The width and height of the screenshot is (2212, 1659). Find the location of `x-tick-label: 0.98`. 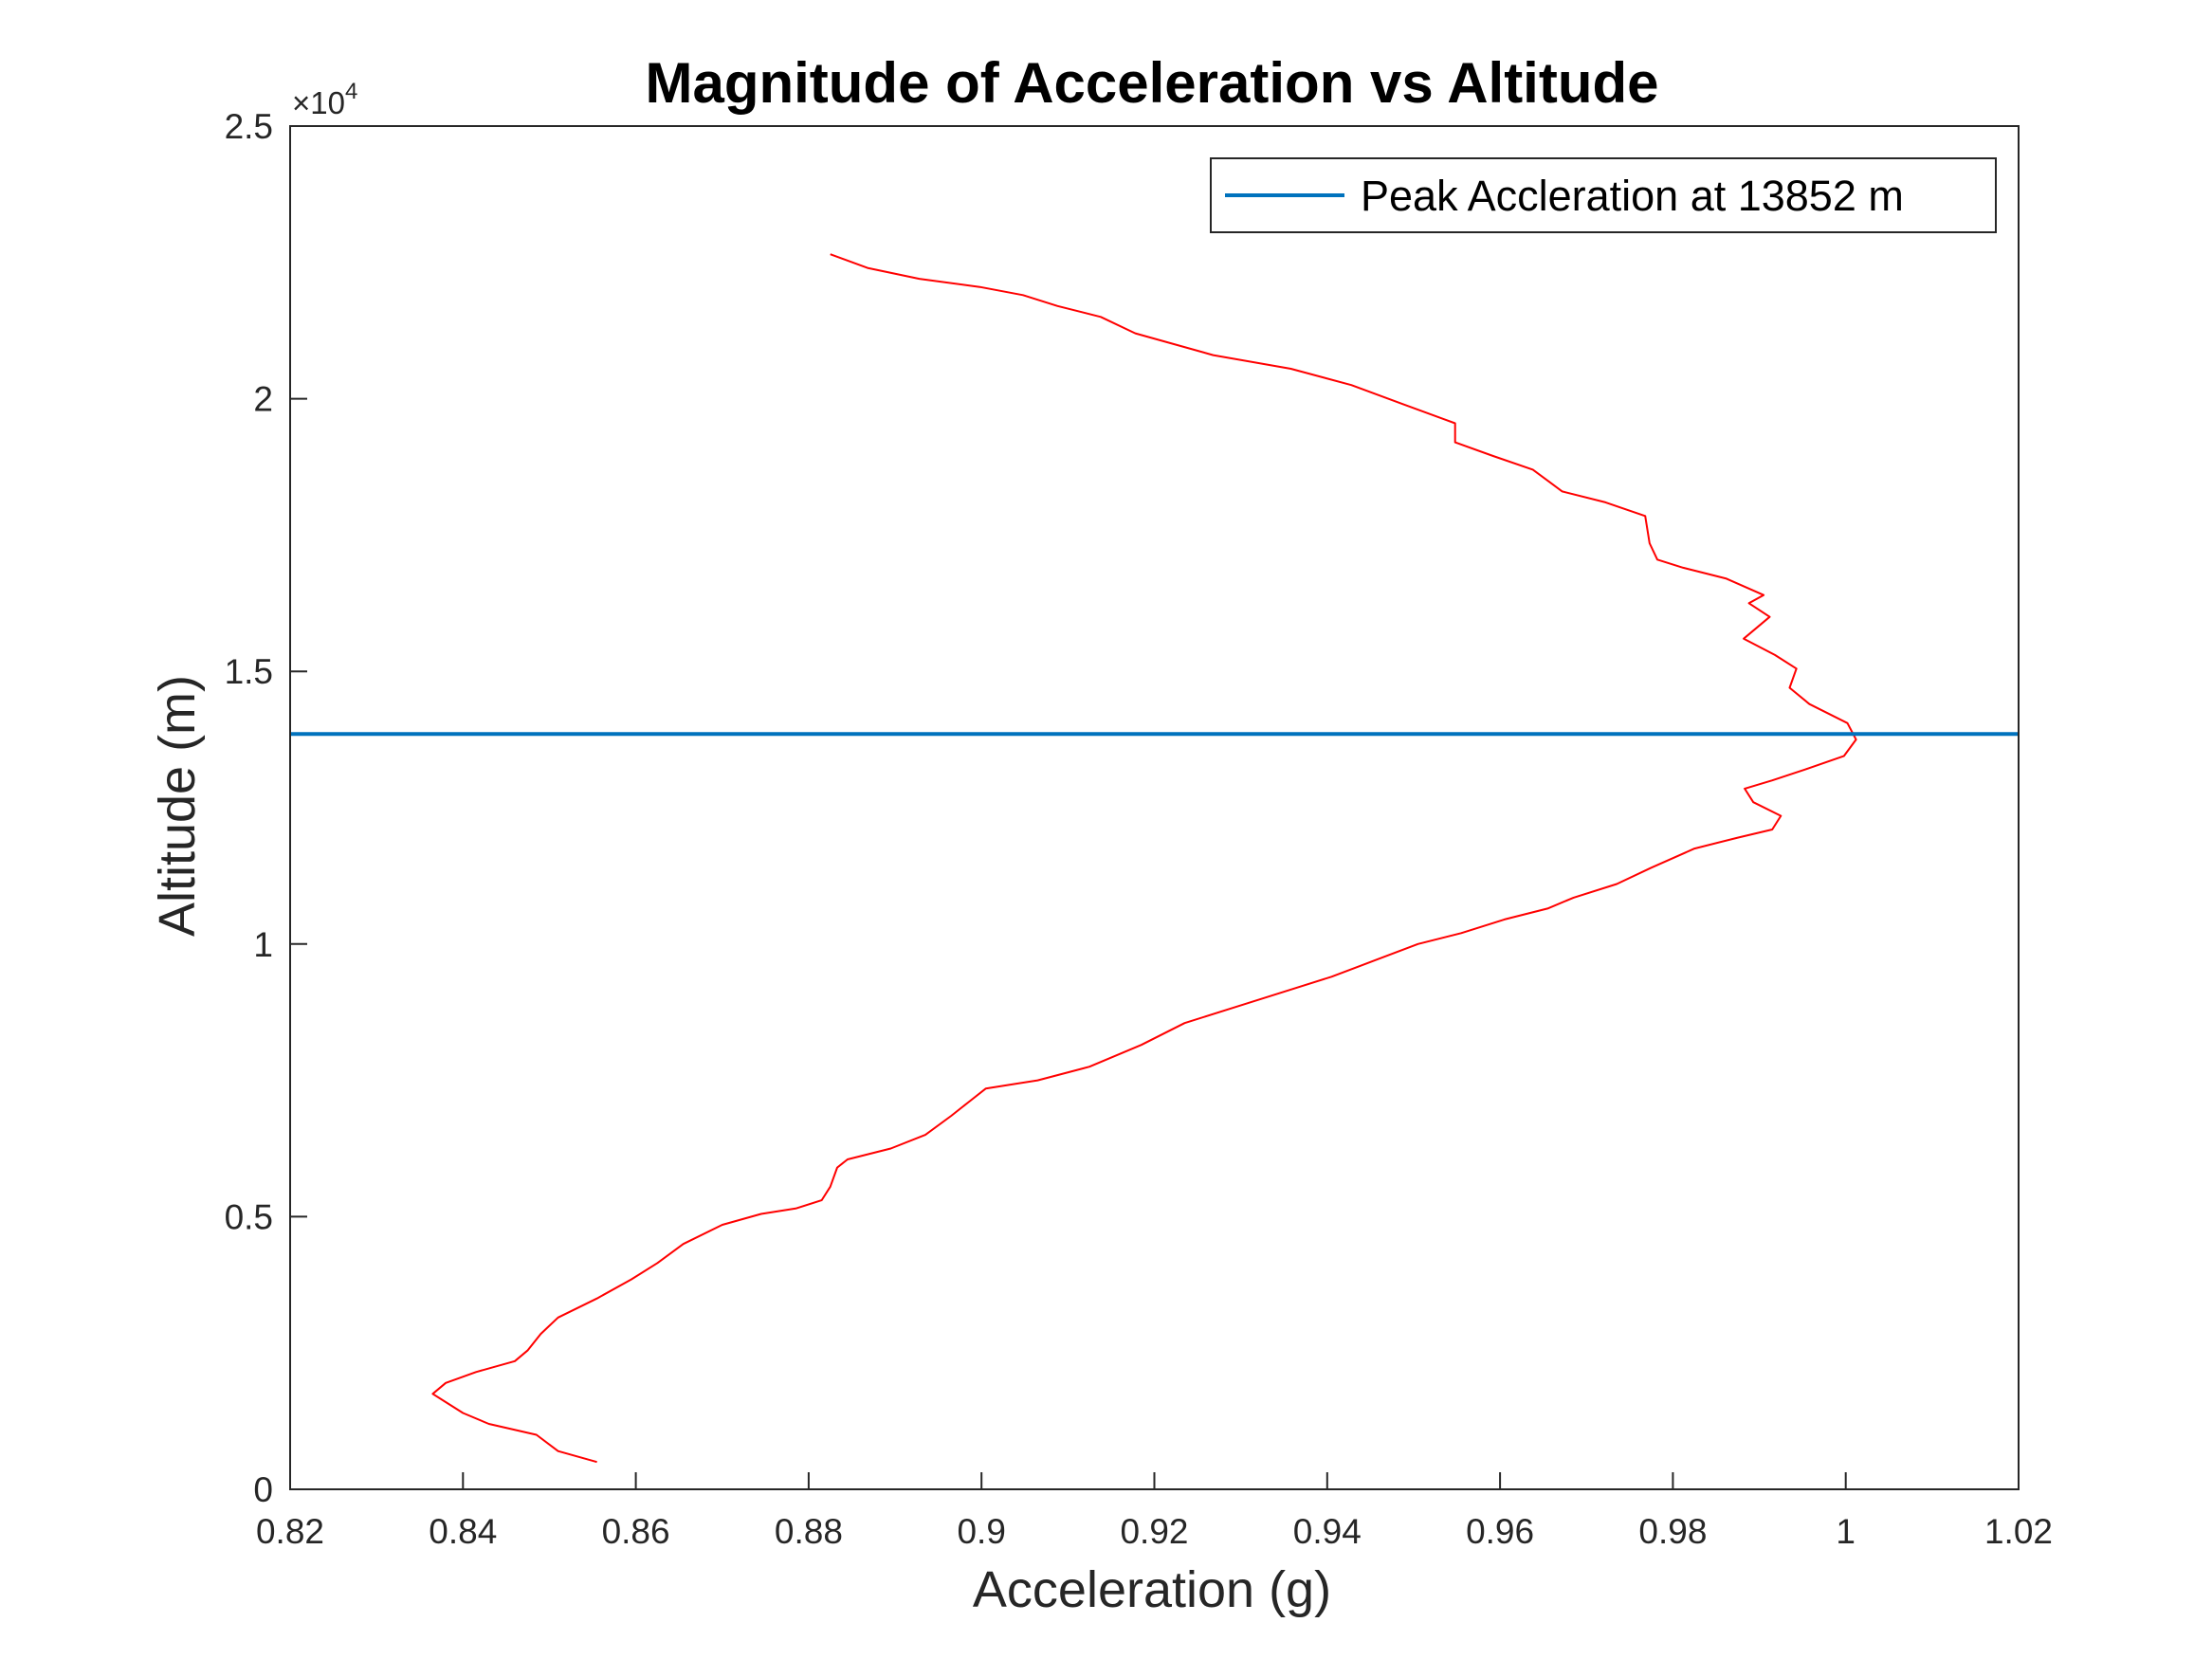

x-tick-label: 0.98 is located at coordinates (1672, 1531).